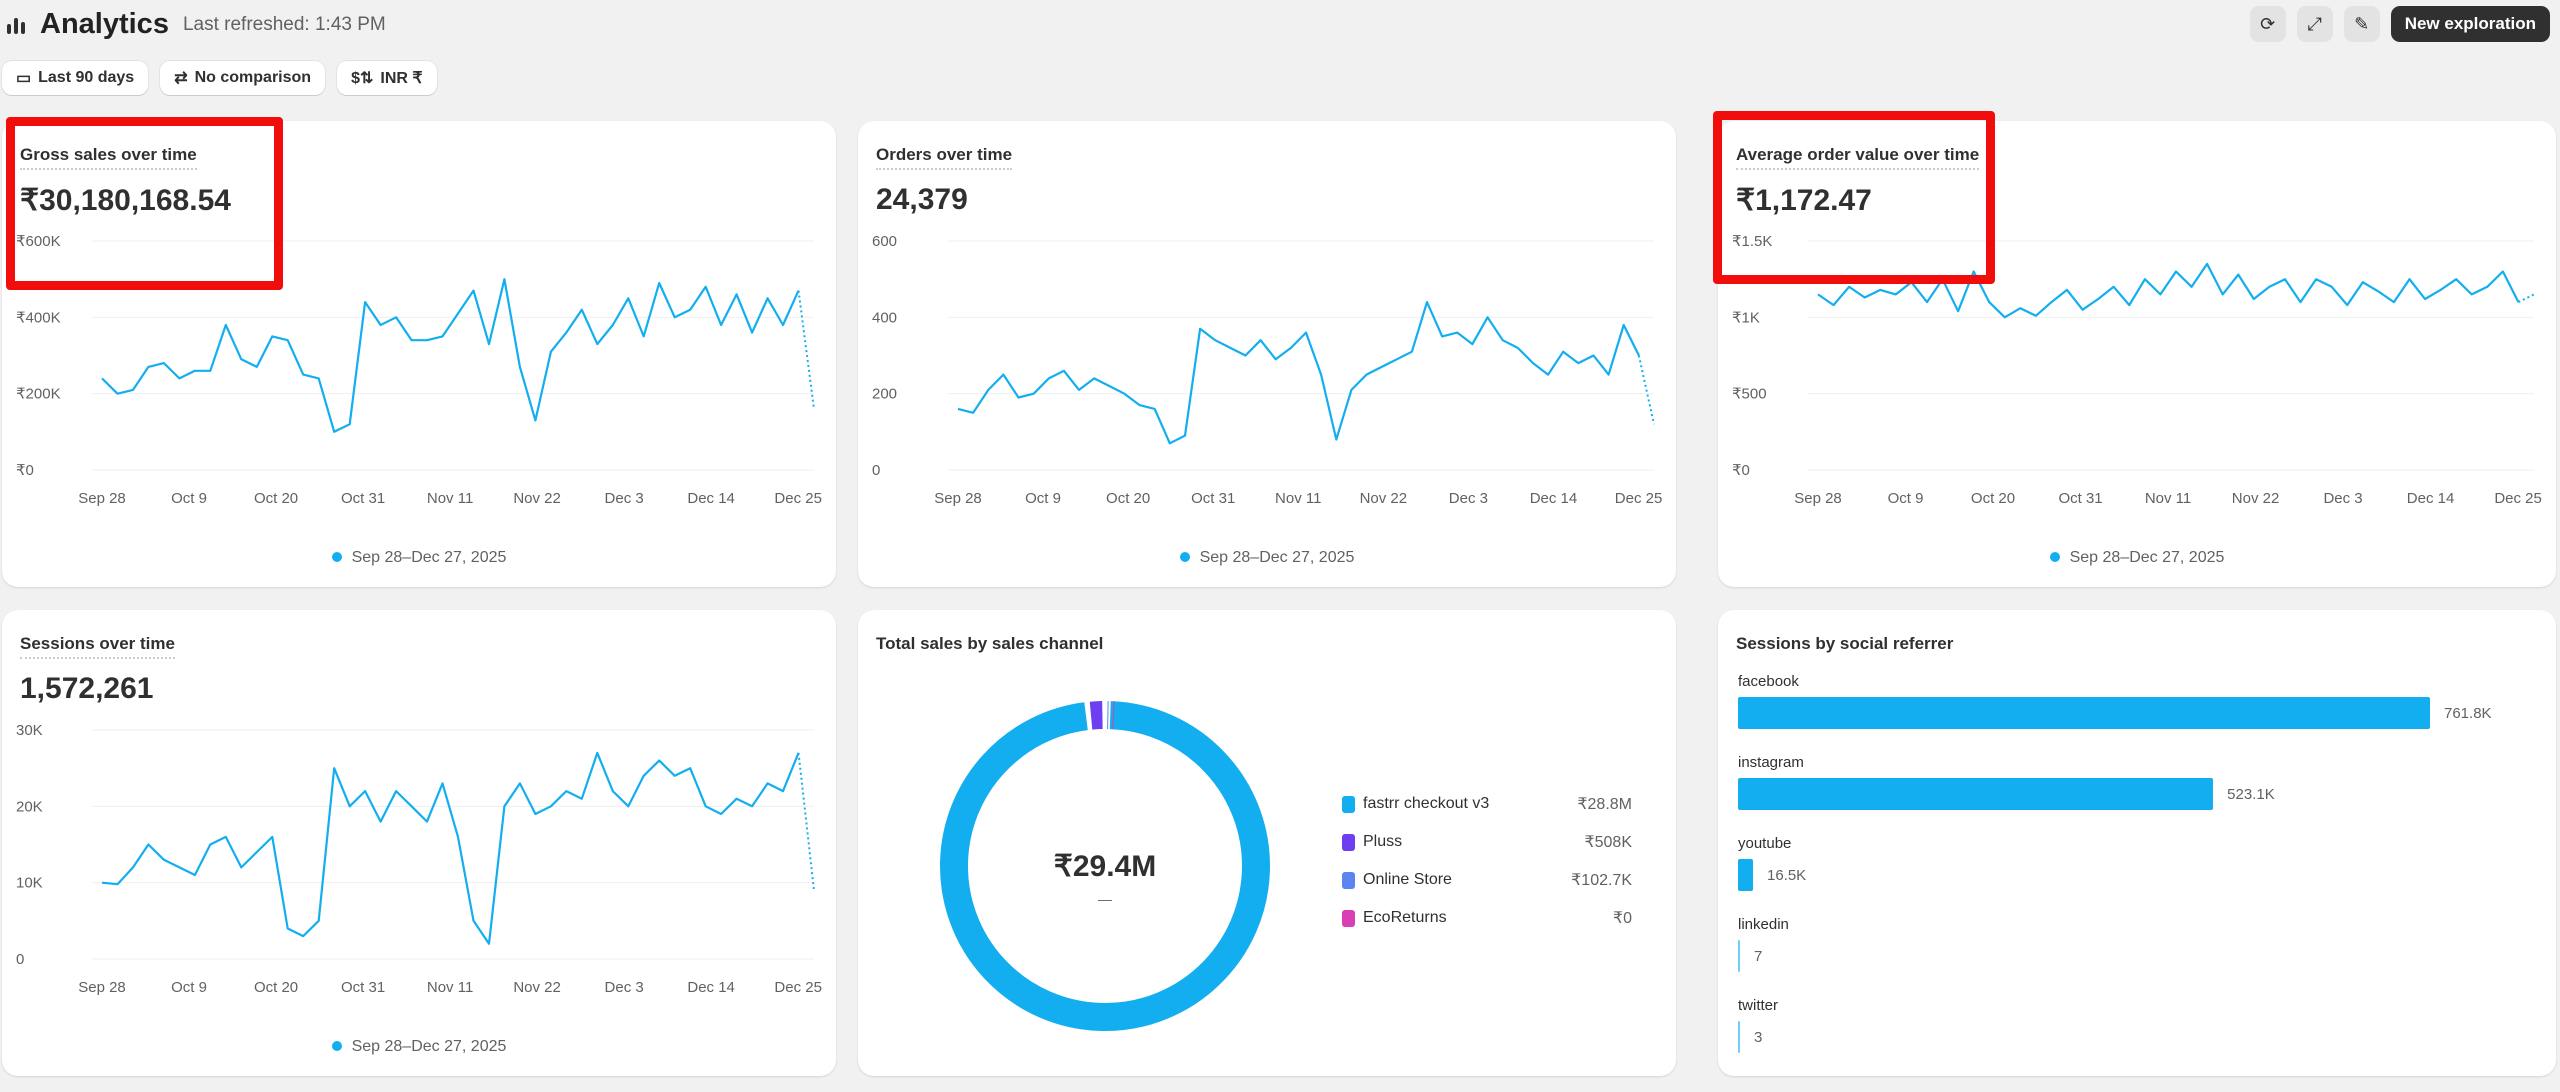 This screenshot has width=2560, height=1092. What do you see at coordinates (1758, 956) in the screenshot?
I see `bar-value: 7` at bounding box center [1758, 956].